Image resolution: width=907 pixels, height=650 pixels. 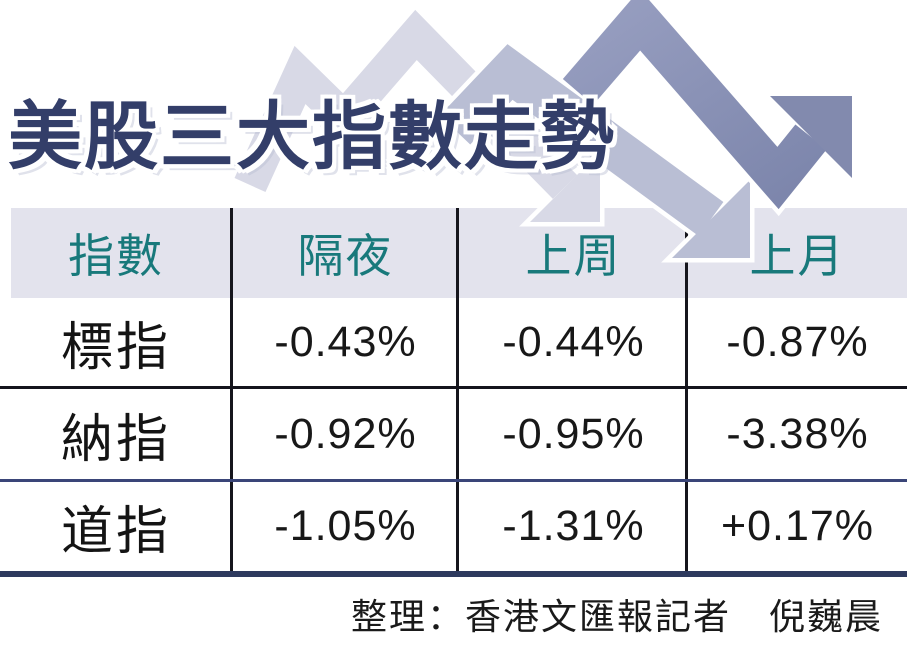 I want to click on header-cell-overnight: 隔夜, so click(x=345, y=256).